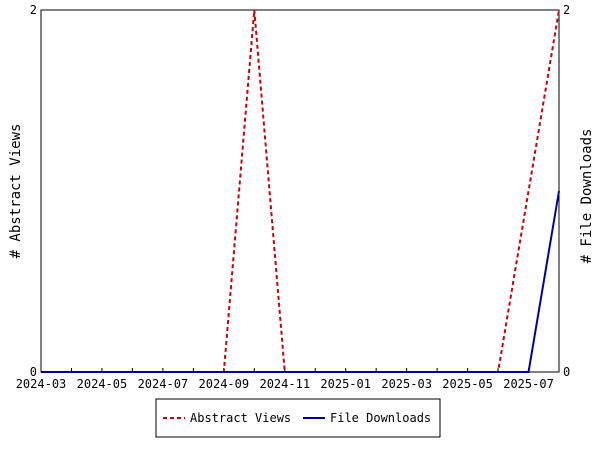 The width and height of the screenshot is (600, 450). I want to click on x-tick-label: 2024-03, so click(41, 384).